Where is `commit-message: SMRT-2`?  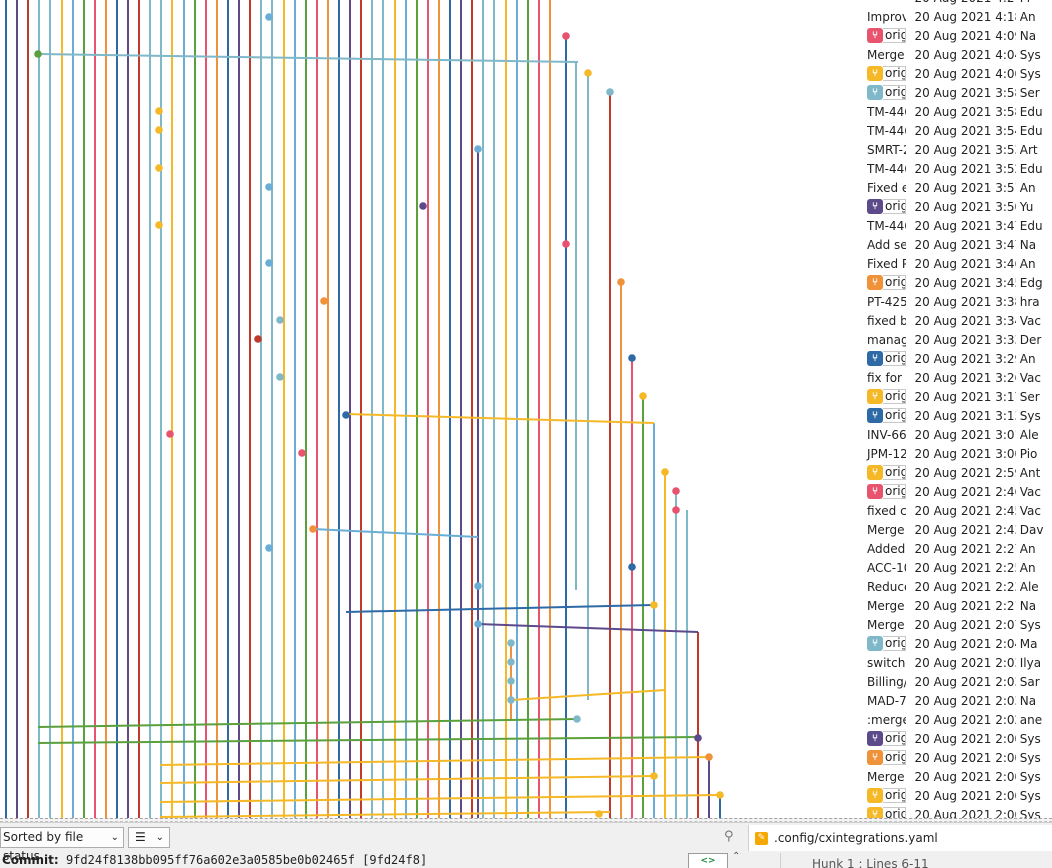
commit-message: SMRT-2 is located at coordinates (886, 149).